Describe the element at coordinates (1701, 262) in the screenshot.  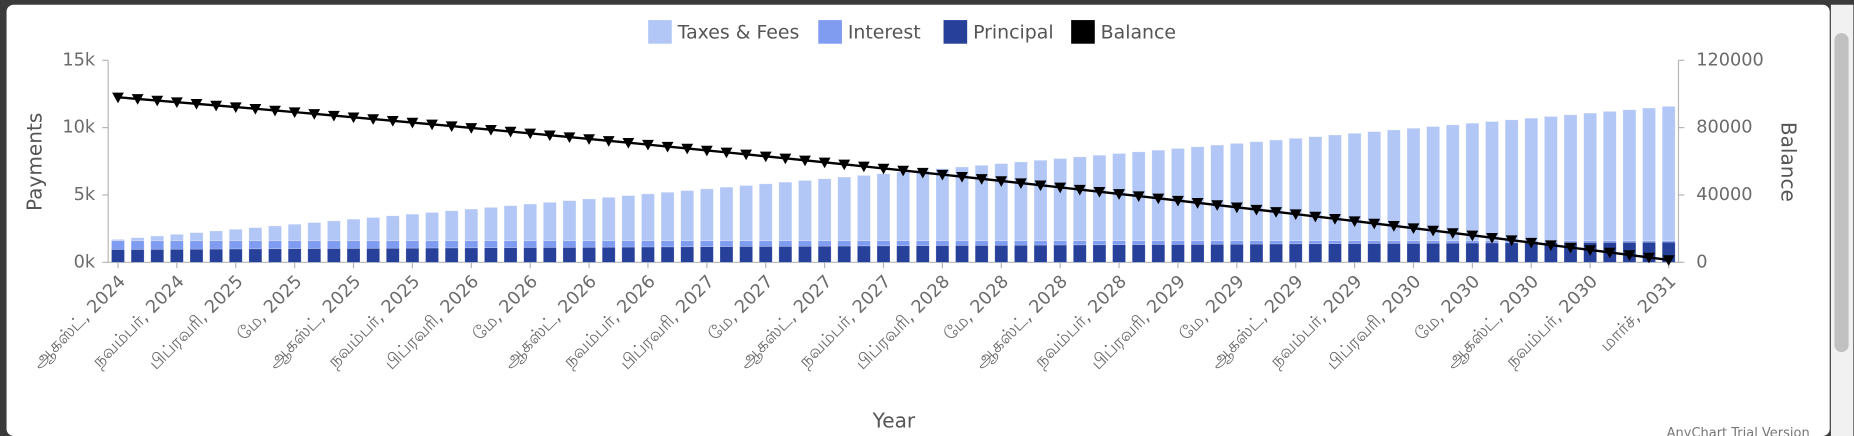
I see `y2-tick-label: 0` at that location.